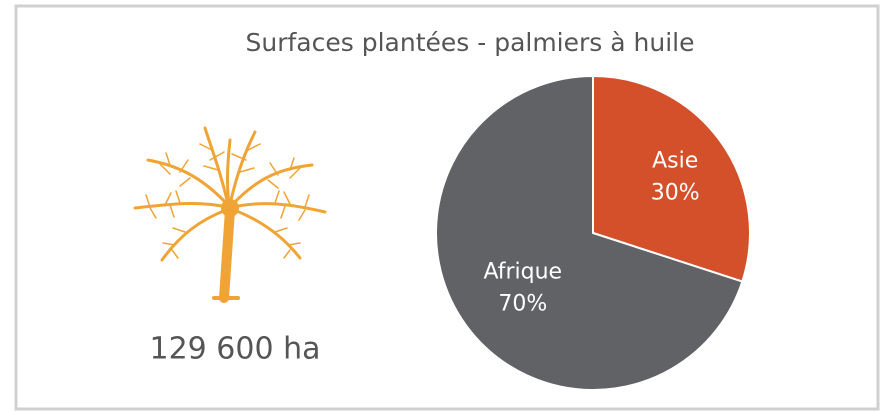  Describe the element at coordinates (675, 161) in the screenshot. I see `slice-label: Asie` at that location.